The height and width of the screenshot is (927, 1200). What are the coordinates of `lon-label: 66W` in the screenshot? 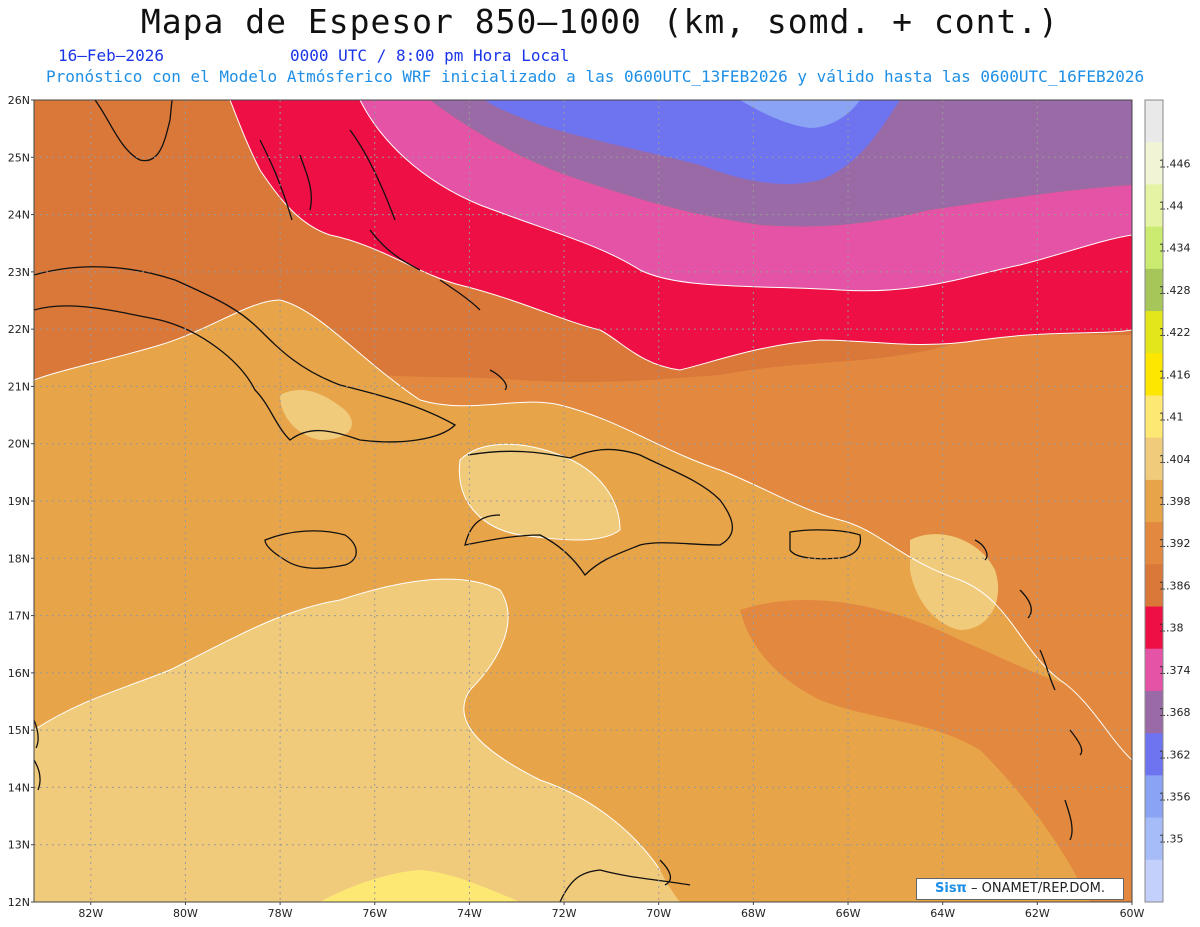 It's located at (848, 913).